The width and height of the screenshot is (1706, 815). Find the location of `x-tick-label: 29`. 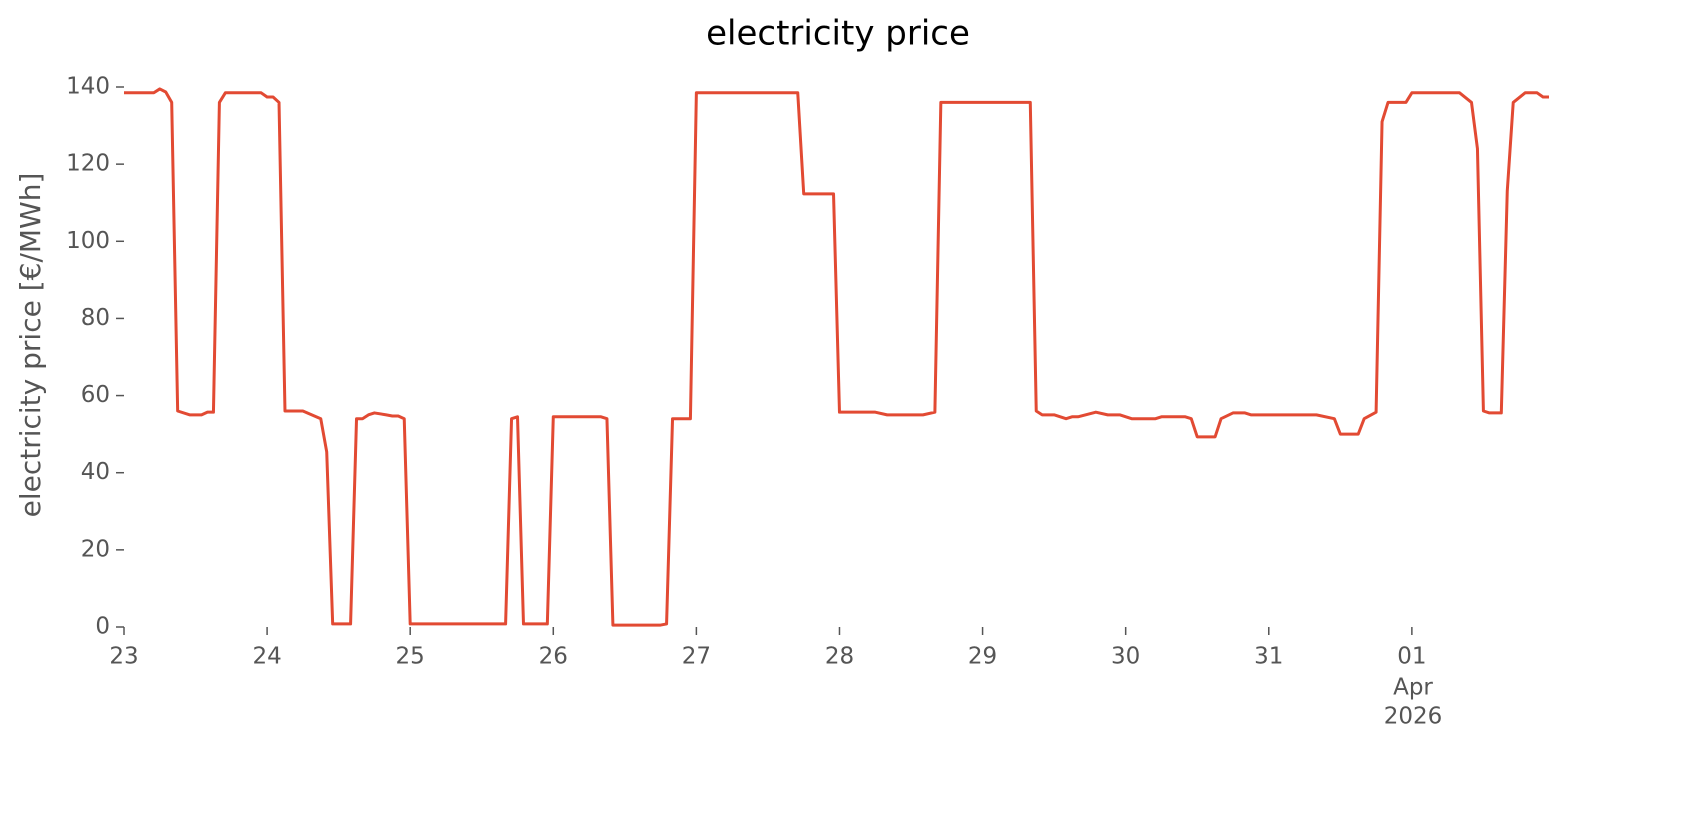

x-tick-label: 29 is located at coordinates (982, 657).